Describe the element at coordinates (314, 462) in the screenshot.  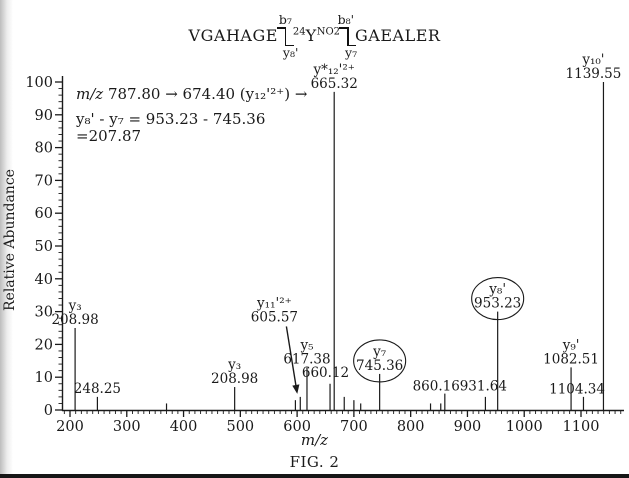
I see `figure-caption: FIG. 2` at that location.